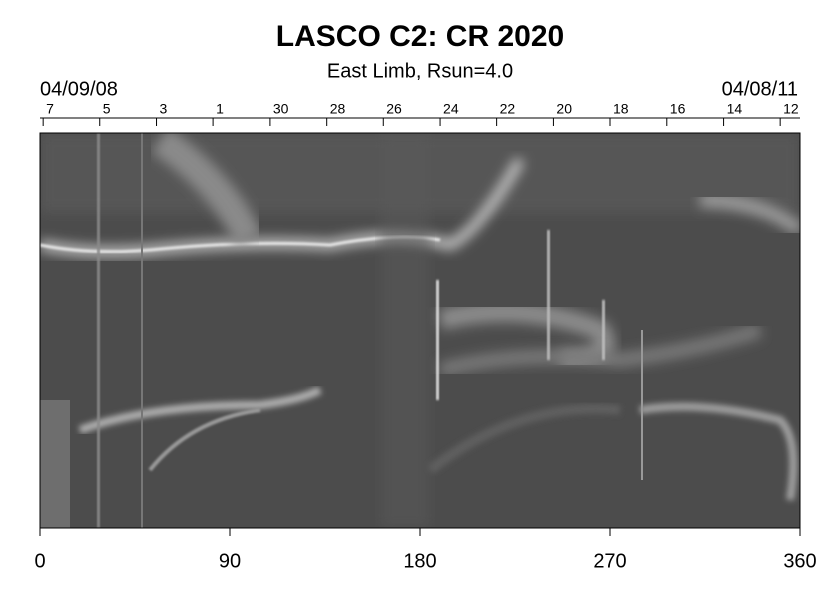  What do you see at coordinates (760, 89) in the screenshot?
I see `end-date: 04/08/11` at bounding box center [760, 89].